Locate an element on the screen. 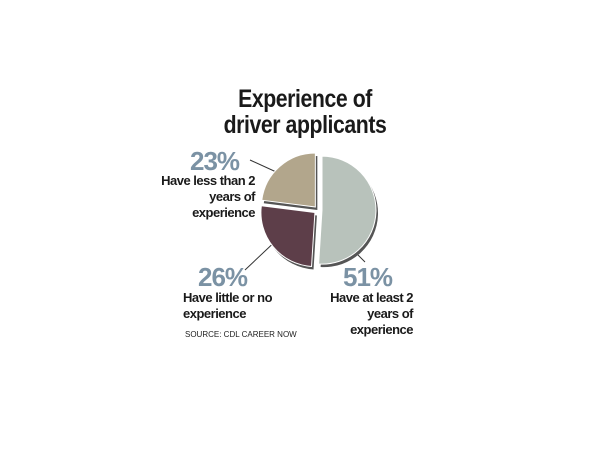  category-label: Have at least 2 years of experience is located at coordinates (371, 313).